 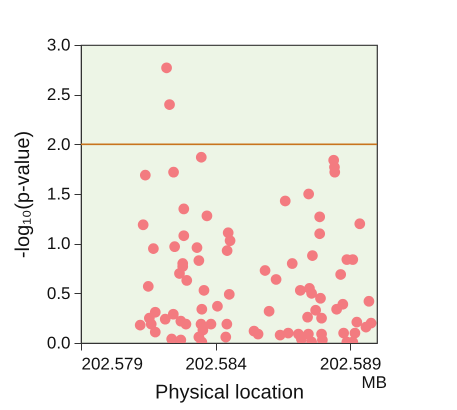 What do you see at coordinates (23, 194) in the screenshot?
I see `y-axis-title: -log₁₀(p-value)` at bounding box center [23, 194].